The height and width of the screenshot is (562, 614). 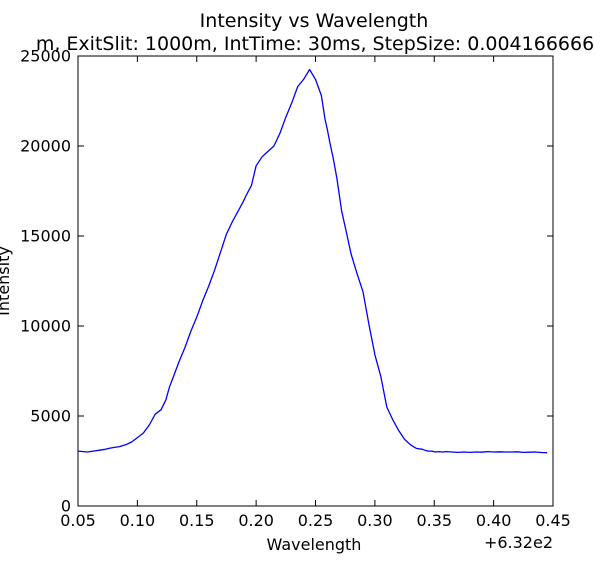 I want to click on x-tick-label: 0.25, so click(x=316, y=520).